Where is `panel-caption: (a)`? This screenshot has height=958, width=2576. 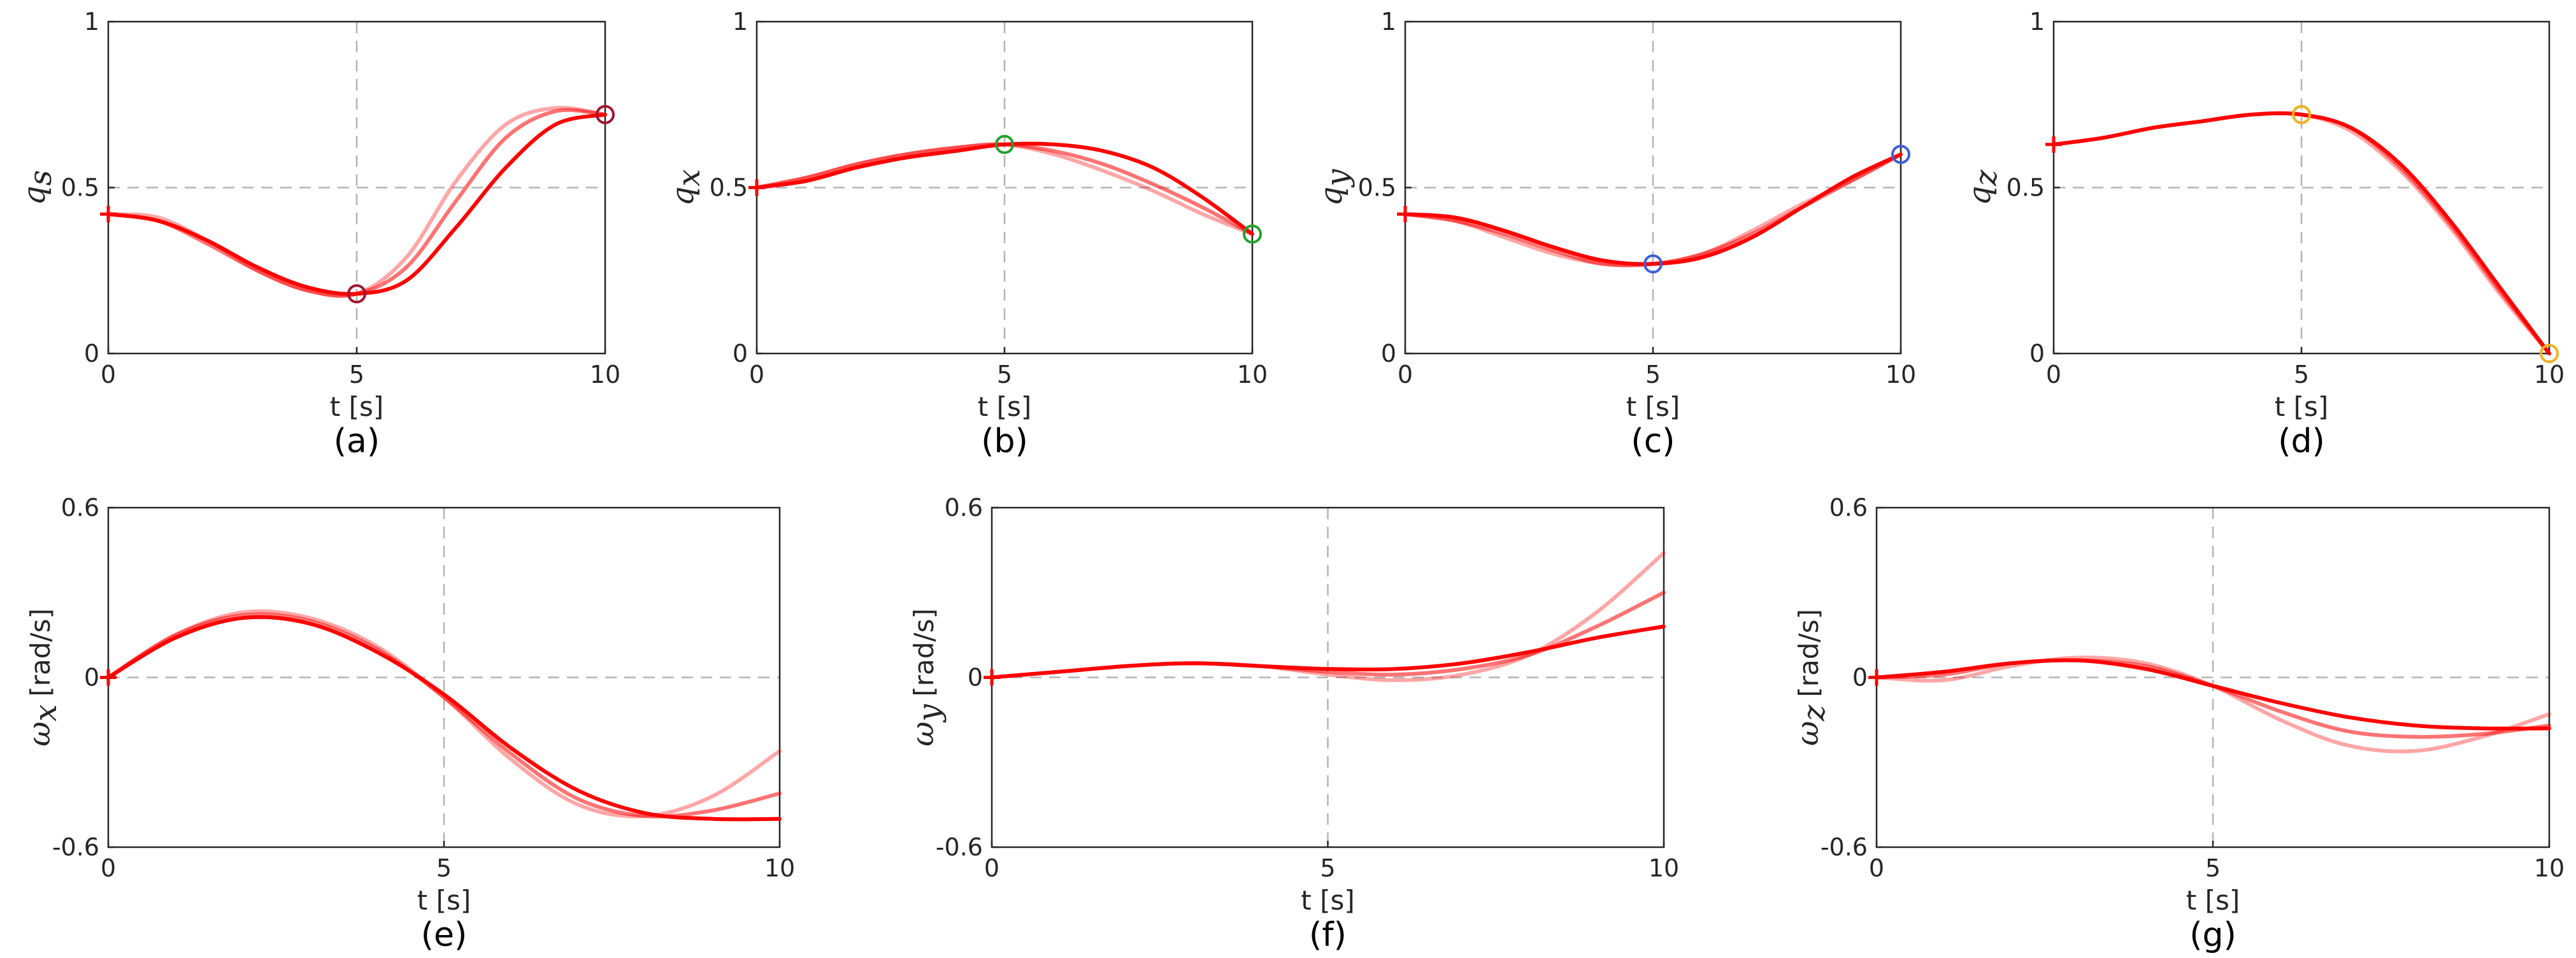 panel-caption: (a) is located at coordinates (357, 442).